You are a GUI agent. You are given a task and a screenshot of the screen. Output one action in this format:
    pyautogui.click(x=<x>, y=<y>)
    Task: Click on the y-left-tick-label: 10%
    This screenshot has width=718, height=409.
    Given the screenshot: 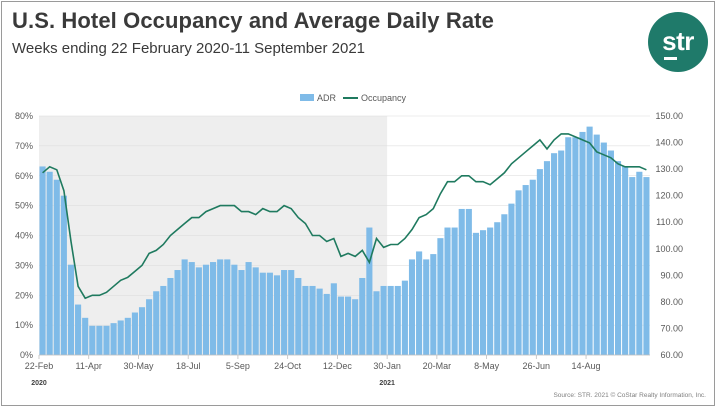 What is the action you would take?
    pyautogui.click(x=24, y=325)
    